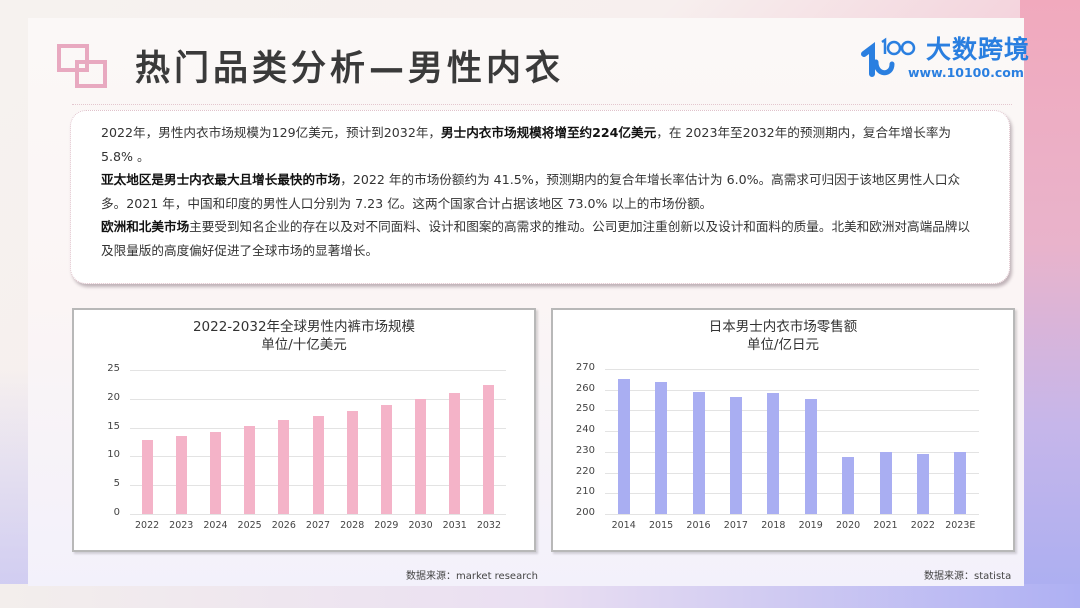 The image size is (1080, 608). I want to click on x-tick-label: 2016, so click(698, 525).